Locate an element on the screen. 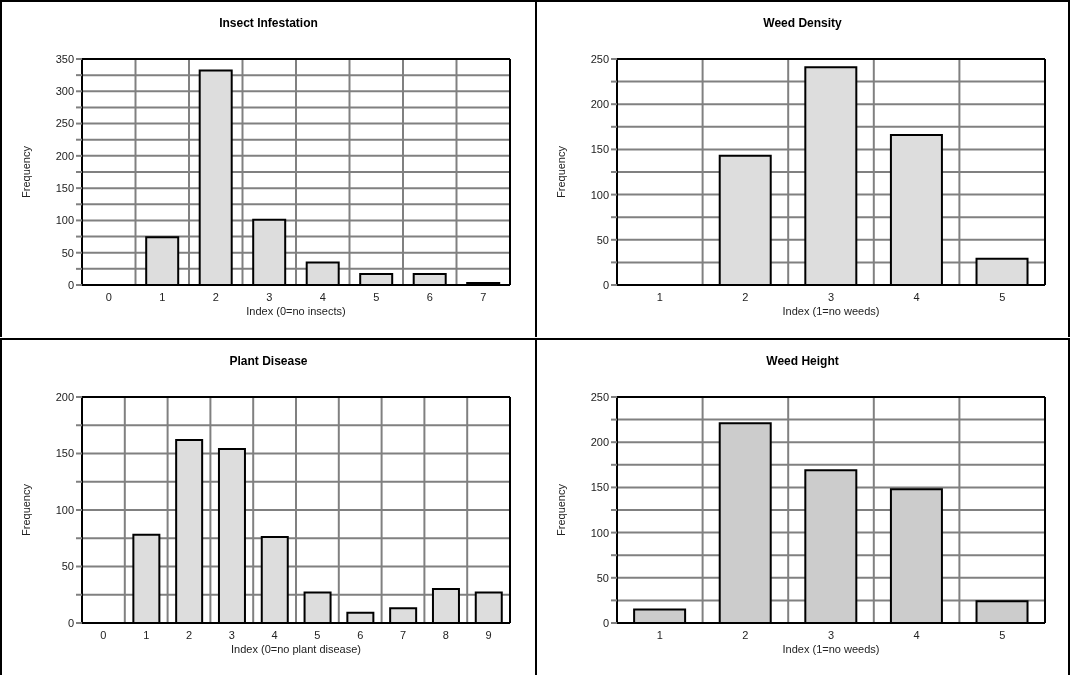 This screenshot has height=675, width=1070. y-tick-label: 300 is located at coordinates (64, 91).